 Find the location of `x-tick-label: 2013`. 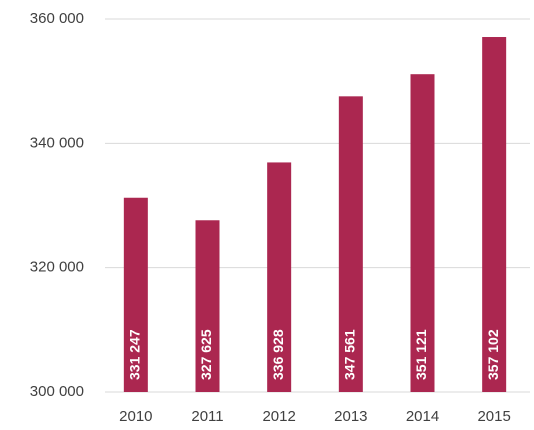

x-tick-label: 2013 is located at coordinates (350, 416).